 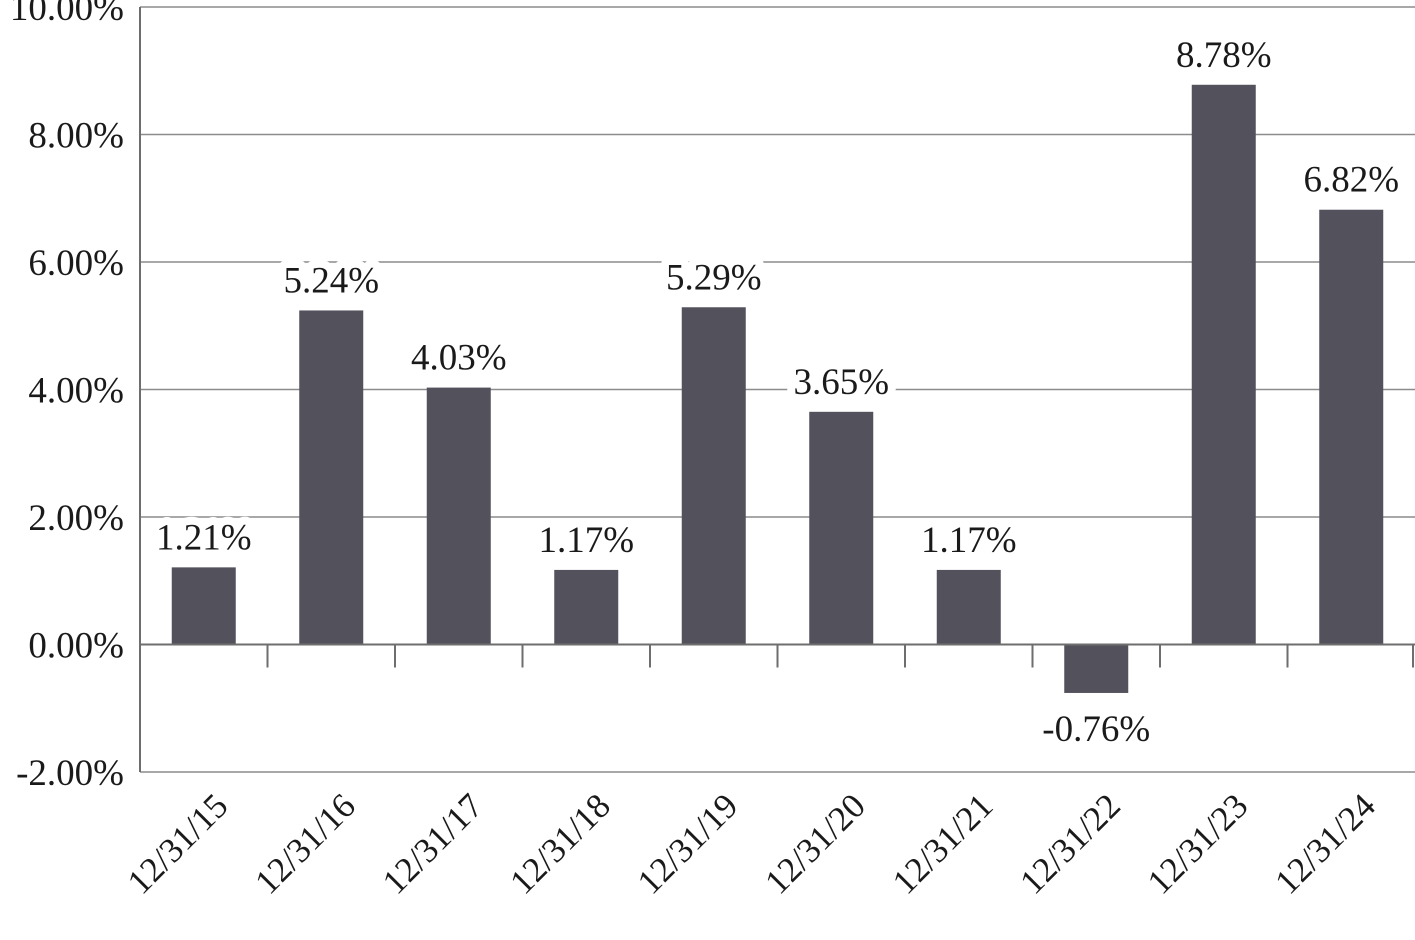 I want to click on data-label: 5.29%, so click(x=714, y=277).